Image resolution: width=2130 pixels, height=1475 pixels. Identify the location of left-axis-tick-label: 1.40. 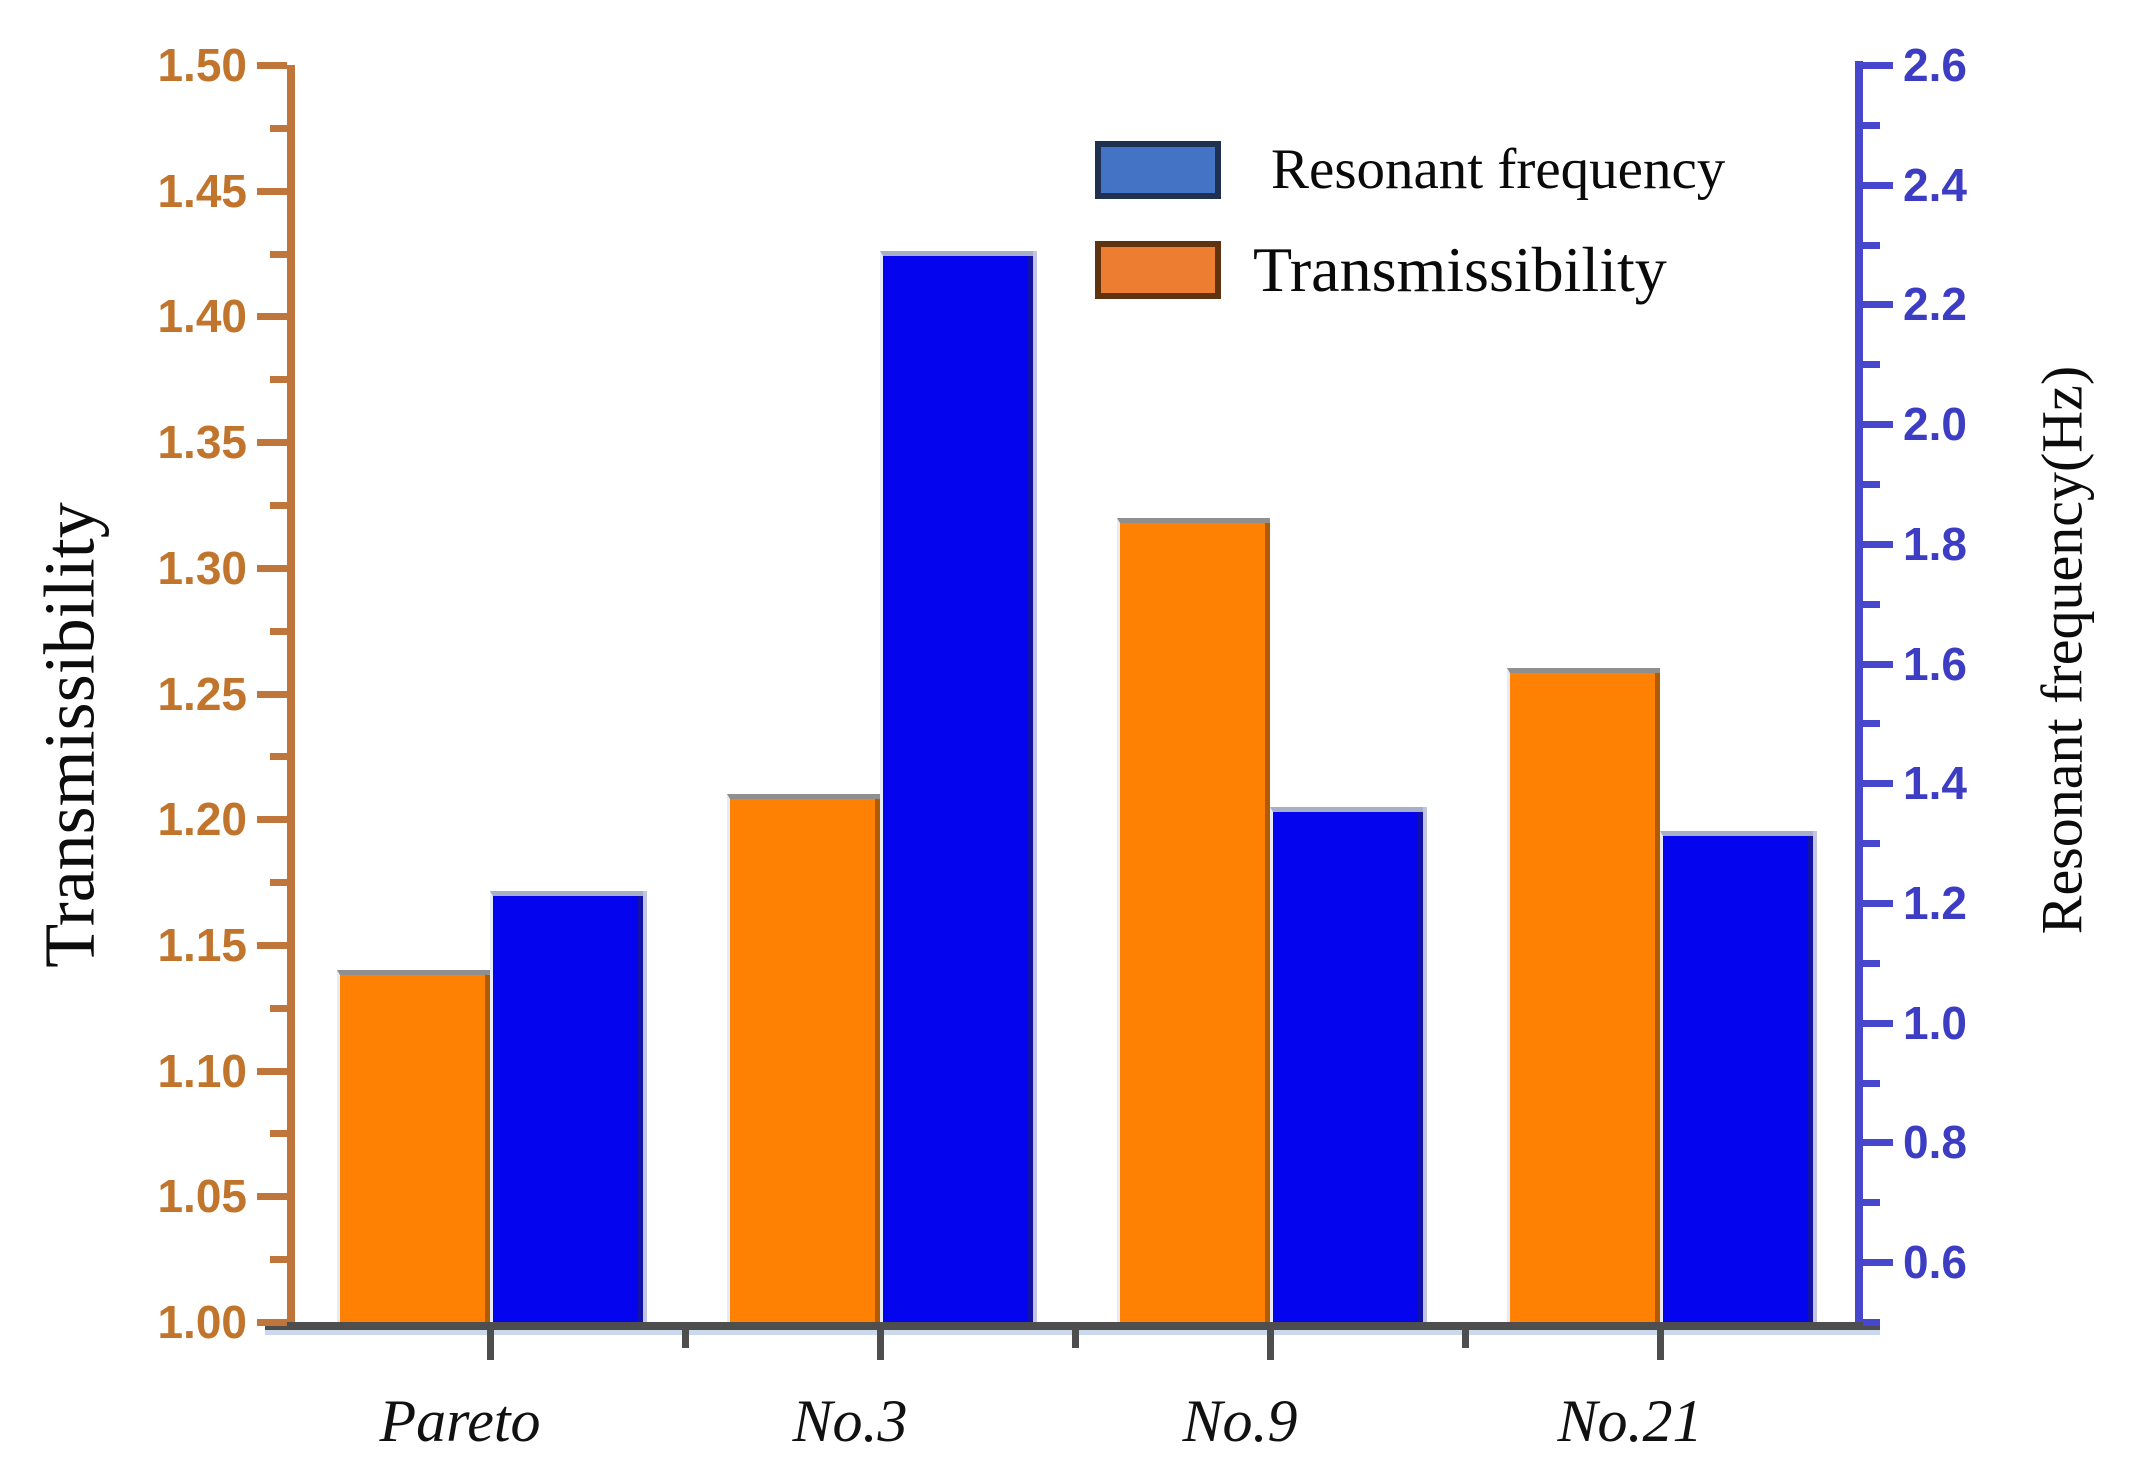
(202, 316).